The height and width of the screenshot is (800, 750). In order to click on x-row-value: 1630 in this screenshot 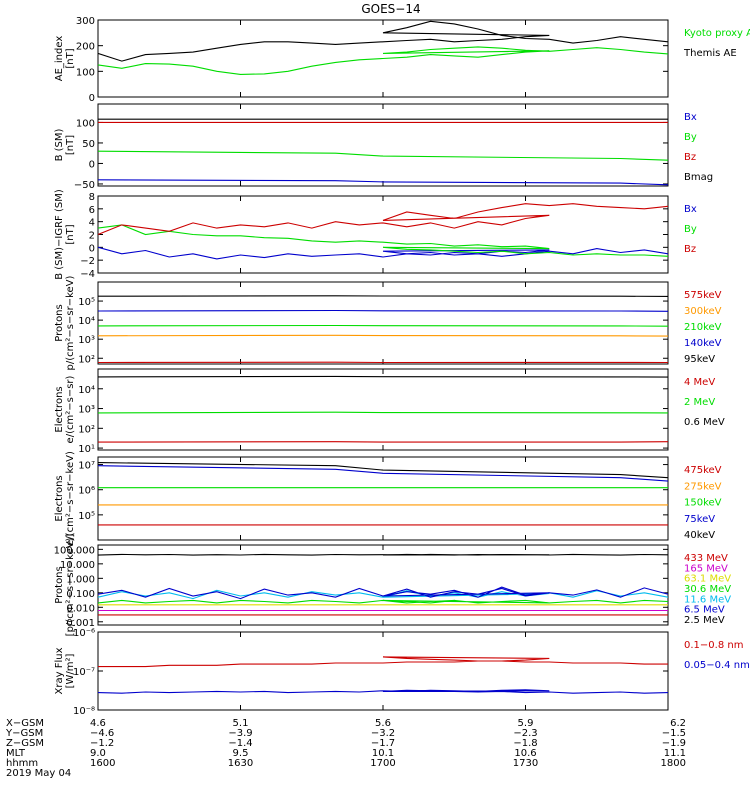, I will do `click(240, 763)`.